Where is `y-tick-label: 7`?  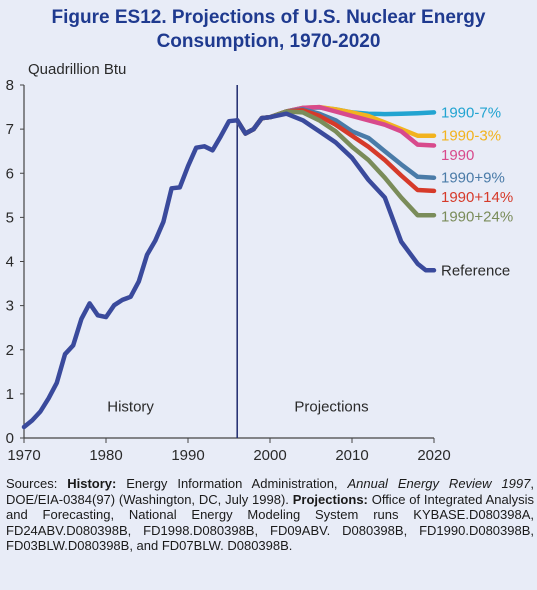 y-tick-label: 7 is located at coordinates (10, 129).